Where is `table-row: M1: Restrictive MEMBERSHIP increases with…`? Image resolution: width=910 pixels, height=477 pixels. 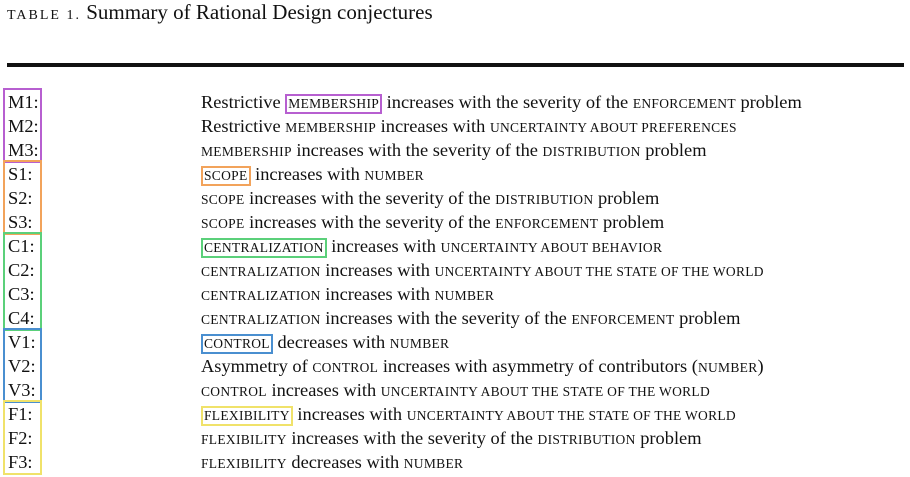 table-row: M1: Restrictive MEMBERSHIP increases with… is located at coordinates (455, 102).